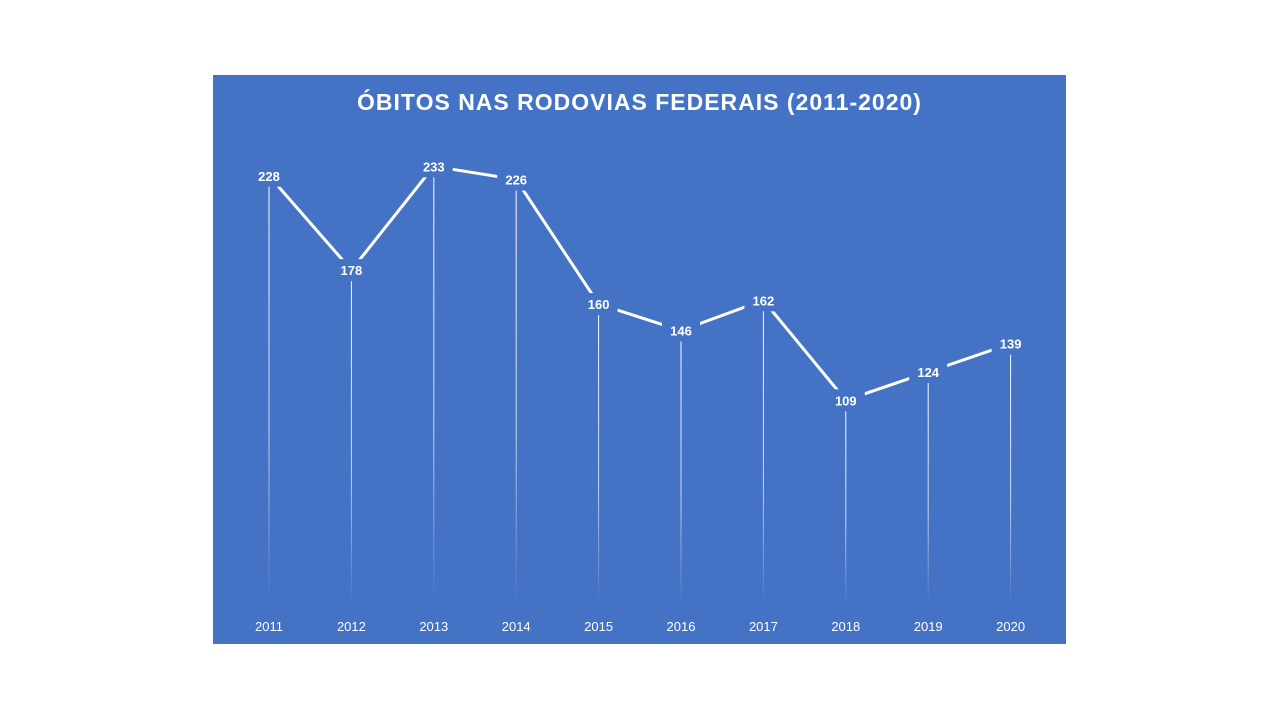 This screenshot has height=720, width=1280. What do you see at coordinates (763, 626) in the screenshot?
I see `x-tick-label: 2017` at bounding box center [763, 626].